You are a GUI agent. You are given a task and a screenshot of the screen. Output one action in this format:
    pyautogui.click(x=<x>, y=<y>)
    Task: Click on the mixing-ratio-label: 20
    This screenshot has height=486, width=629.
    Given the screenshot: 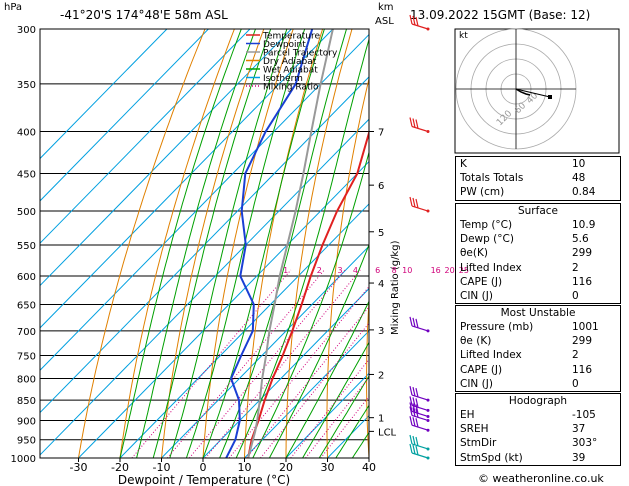 What is the action you would take?
    pyautogui.click(x=450, y=270)
    